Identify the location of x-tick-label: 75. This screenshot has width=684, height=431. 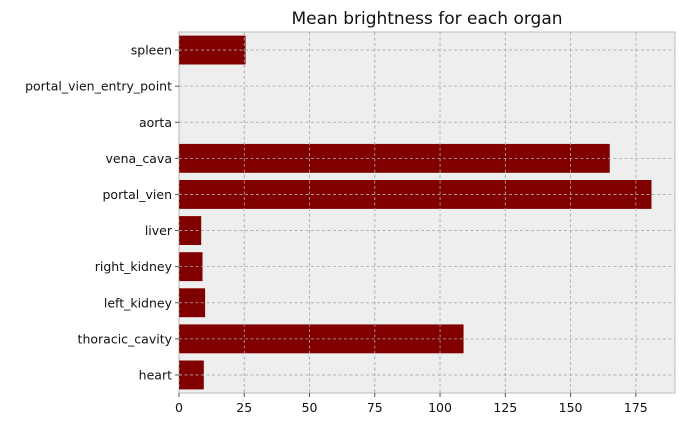
(375, 407).